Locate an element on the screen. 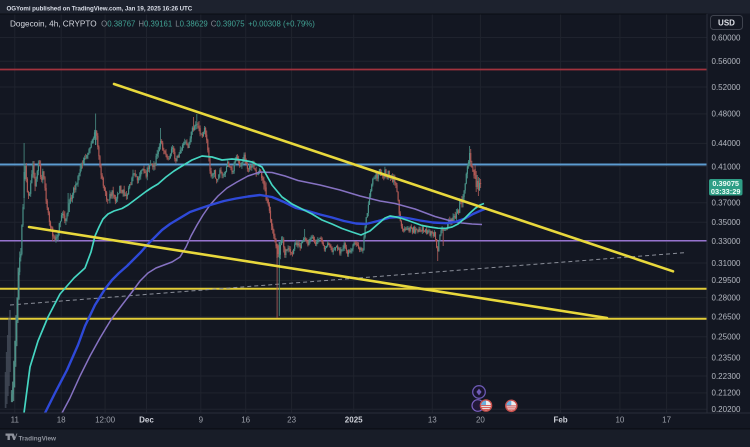 The width and height of the screenshot is (750, 447). svg-text: 0.21200 is located at coordinates (726, 393).